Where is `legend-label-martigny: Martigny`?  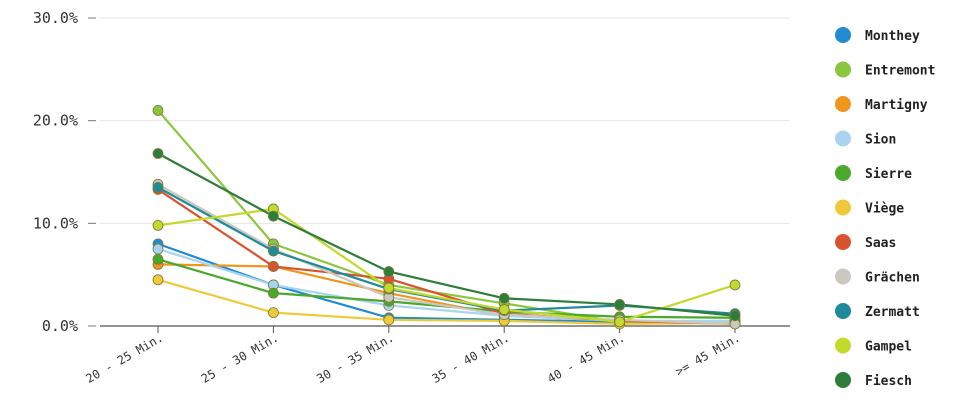 legend-label-martigny: Martigny is located at coordinates (896, 105).